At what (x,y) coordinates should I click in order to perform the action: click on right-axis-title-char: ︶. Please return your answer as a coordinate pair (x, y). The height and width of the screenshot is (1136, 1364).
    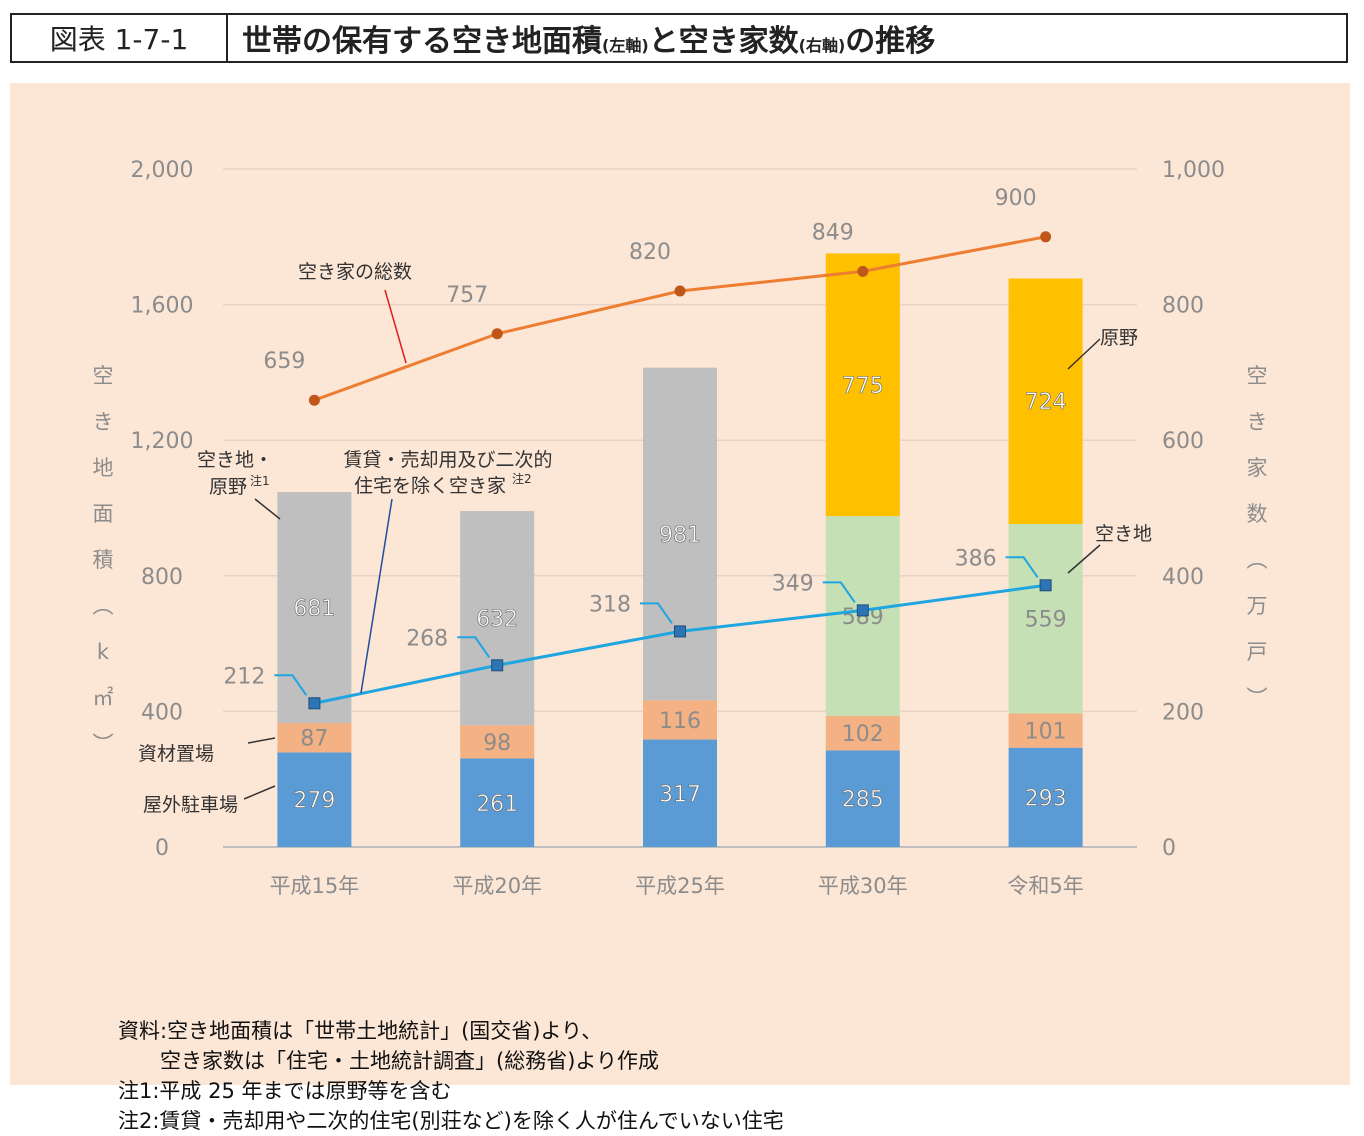
    Looking at the image, I should click on (1257, 698).